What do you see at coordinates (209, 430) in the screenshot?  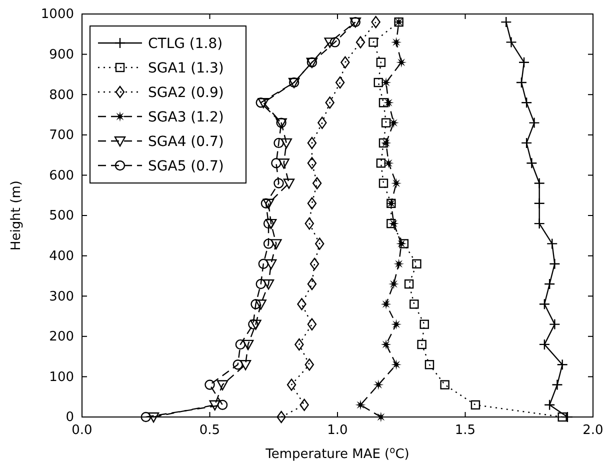 I see `x-tick-label: 0.5` at bounding box center [209, 430].